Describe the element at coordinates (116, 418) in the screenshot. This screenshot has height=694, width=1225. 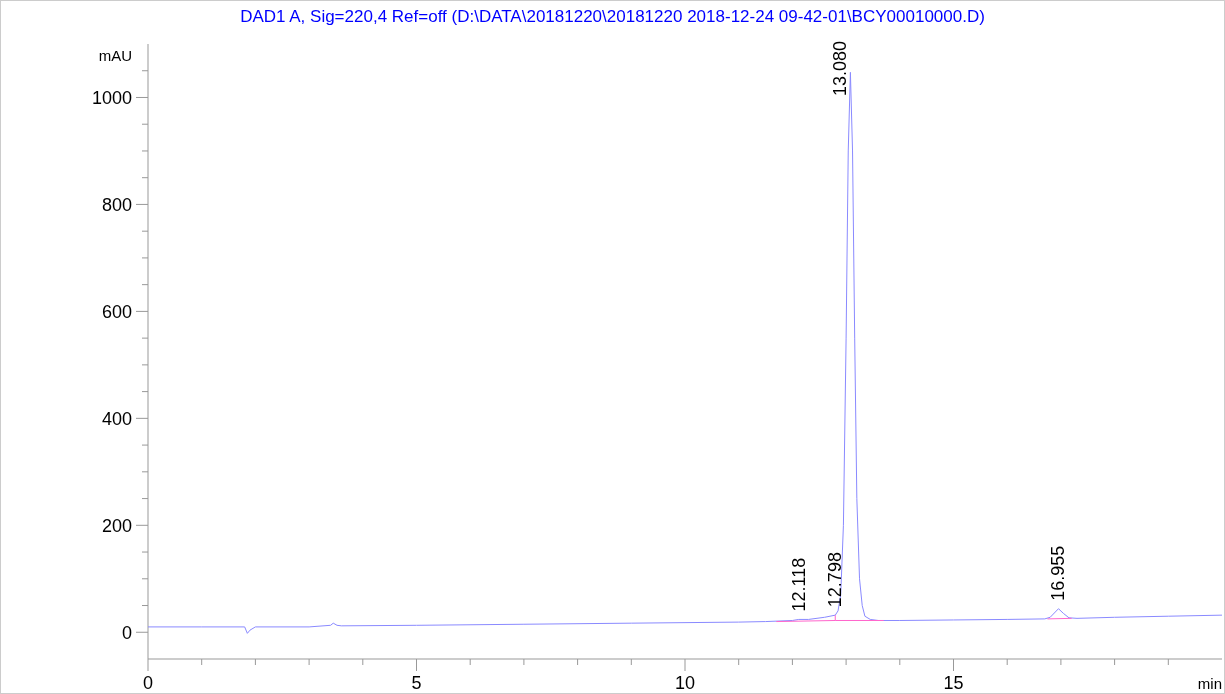
I see `y-tick-label: 400` at that location.